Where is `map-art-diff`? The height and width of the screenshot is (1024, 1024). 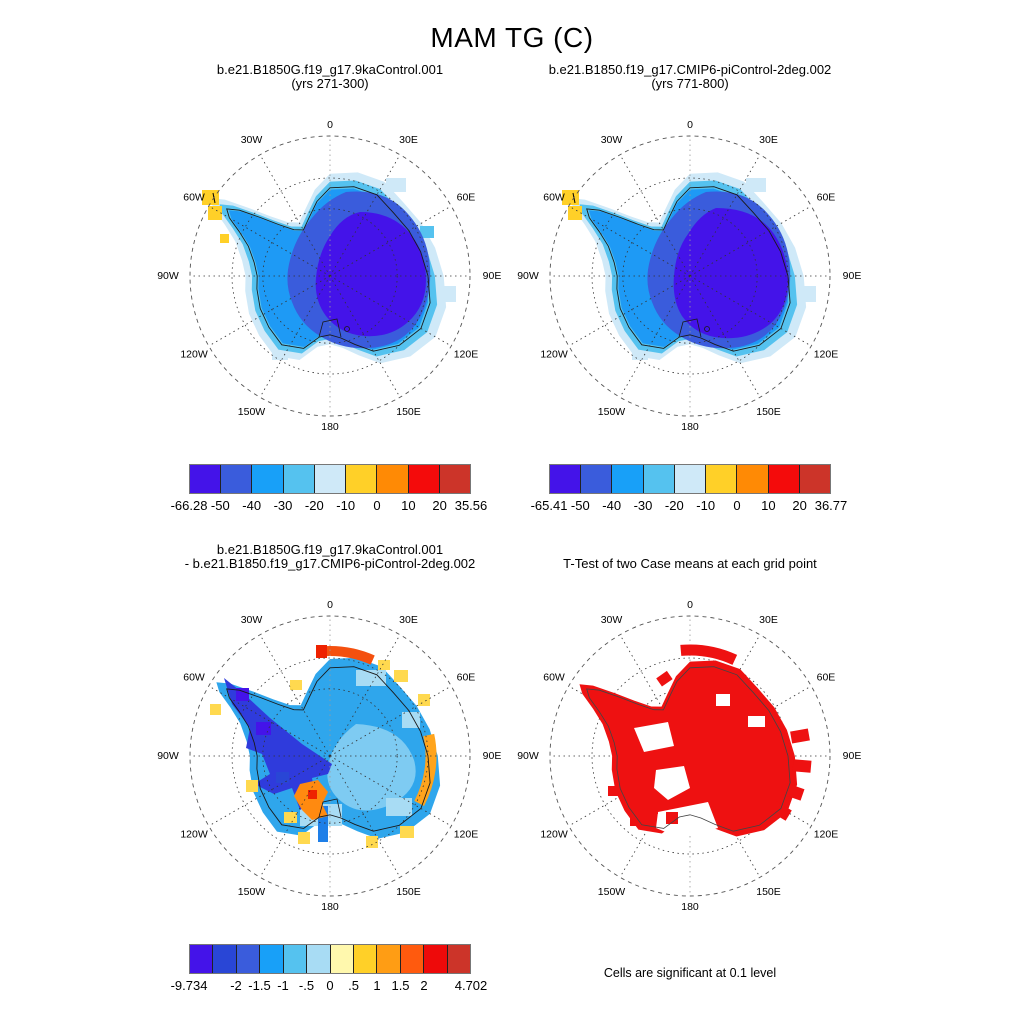 map-art-diff is located at coordinates (325, 746).